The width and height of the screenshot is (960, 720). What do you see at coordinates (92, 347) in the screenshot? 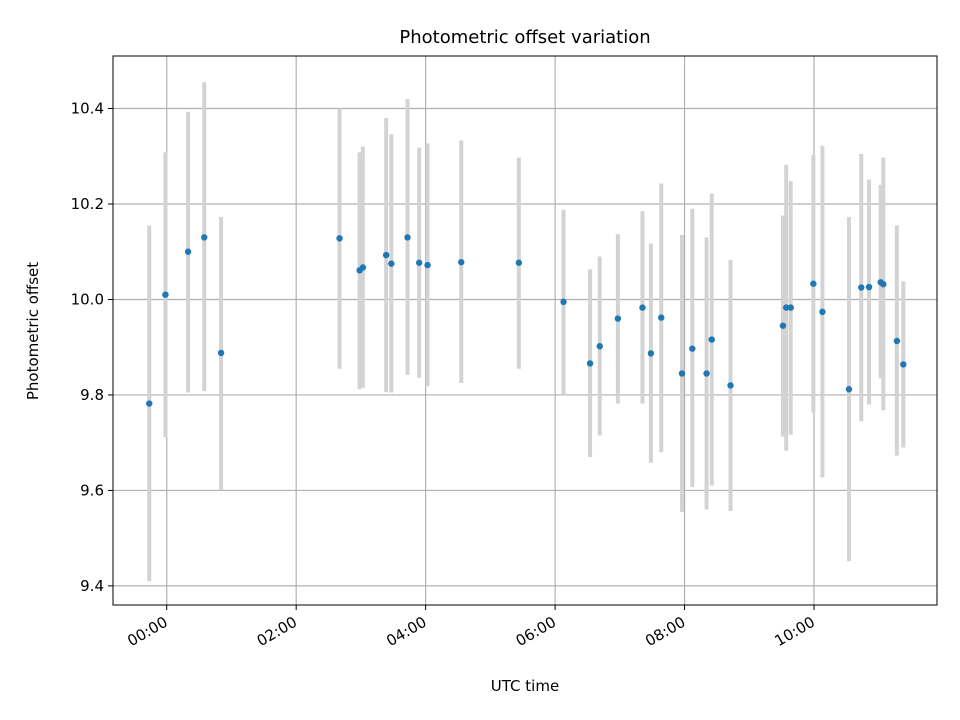
I see `y-axis-ticks: 9.4 9.6 9.8 10.0 10.2 10.4` at bounding box center [92, 347].